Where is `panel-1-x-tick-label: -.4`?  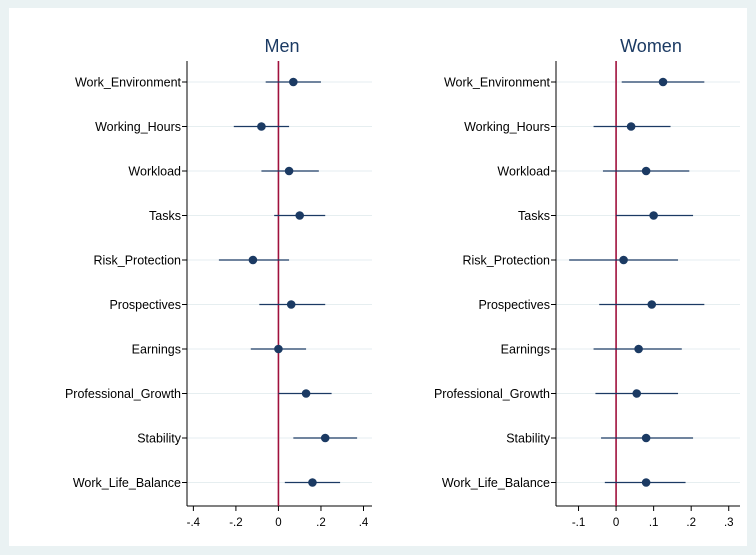 panel-1-x-tick-label: -.4 is located at coordinates (194, 523).